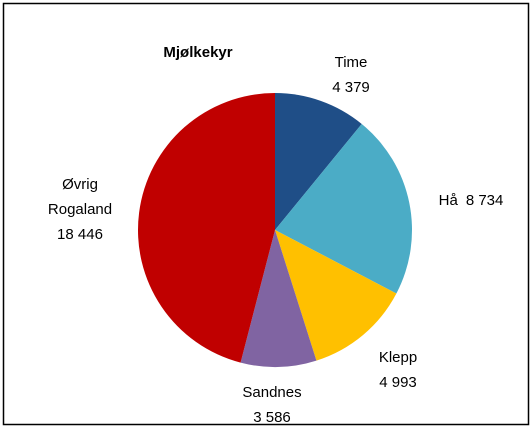  What do you see at coordinates (272, 392) in the screenshot?
I see `category-label: Sandnes` at bounding box center [272, 392].